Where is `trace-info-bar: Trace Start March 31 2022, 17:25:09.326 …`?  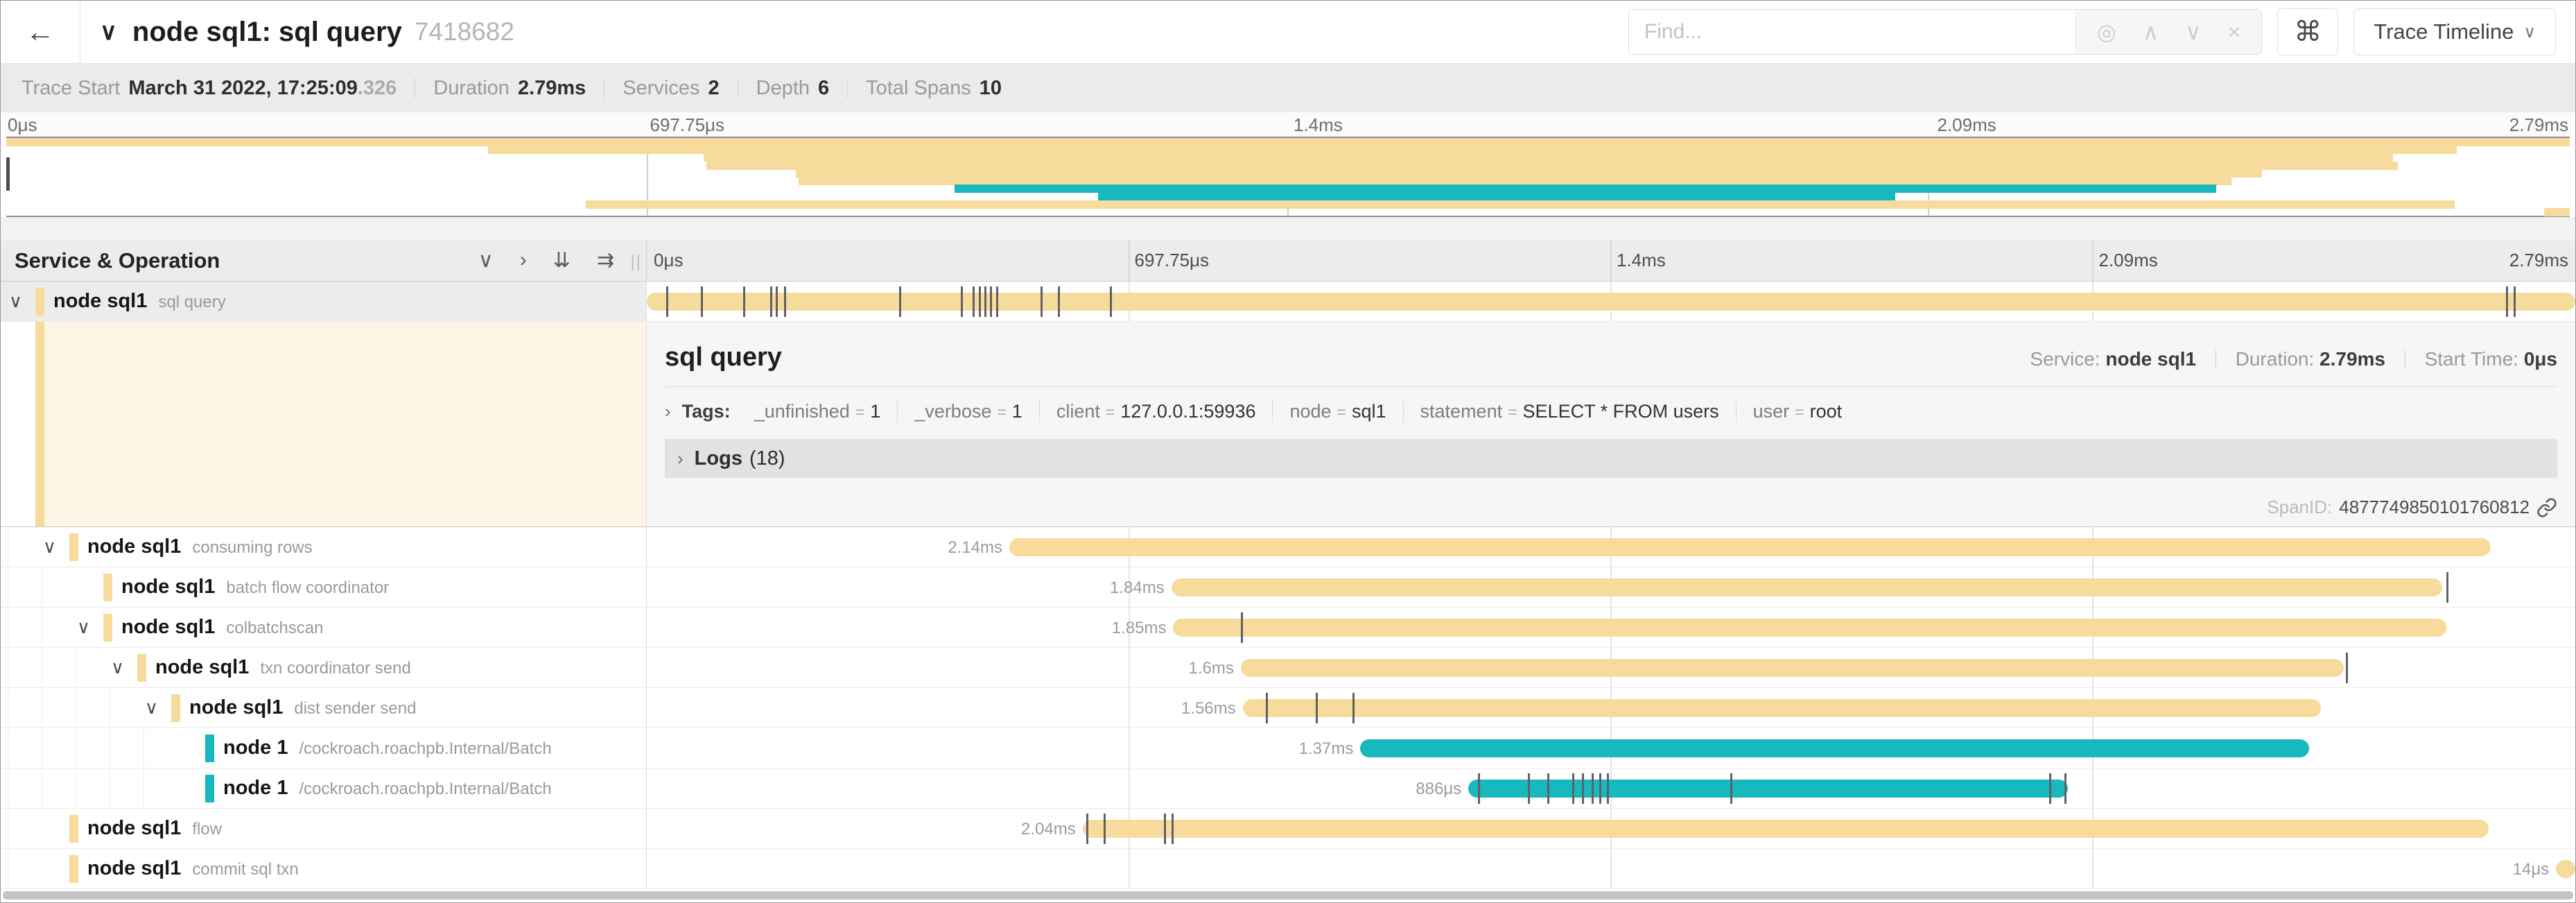
trace-info-bar: Trace Start March 31 2022, 17:25:09.326 … is located at coordinates (1288, 88).